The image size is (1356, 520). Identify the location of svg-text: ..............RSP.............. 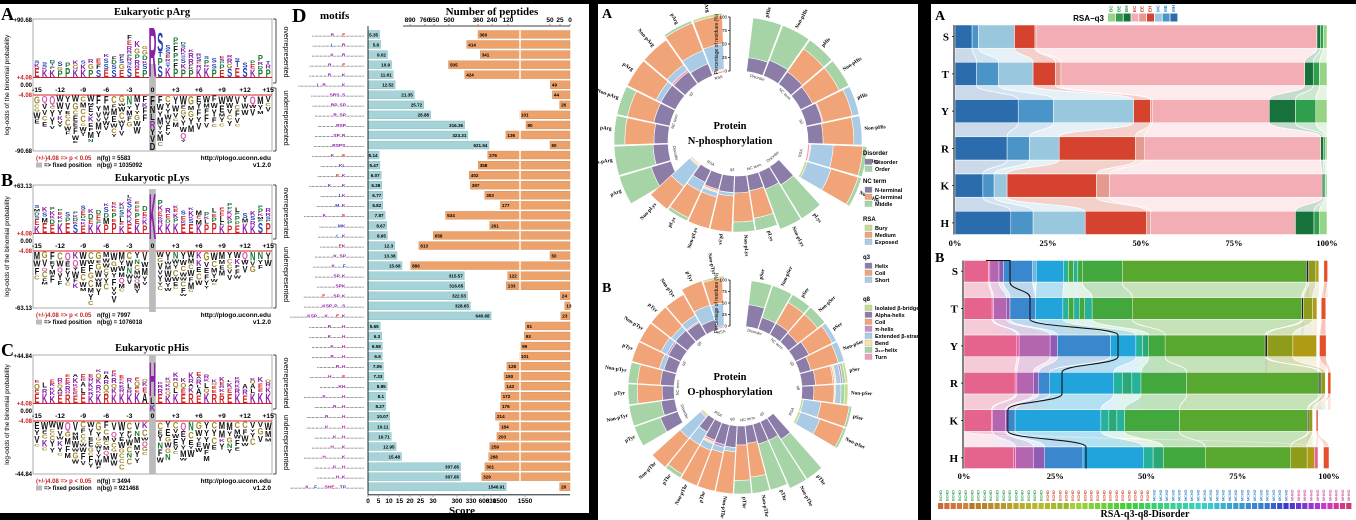
(340, 126).